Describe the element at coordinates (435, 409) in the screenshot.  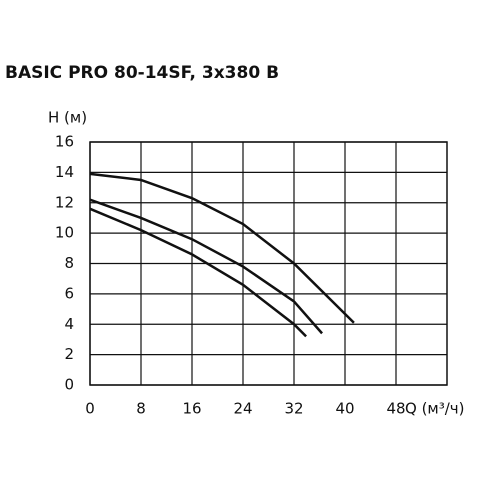
I see `x-axis-label: Q (м³/ч)` at that location.